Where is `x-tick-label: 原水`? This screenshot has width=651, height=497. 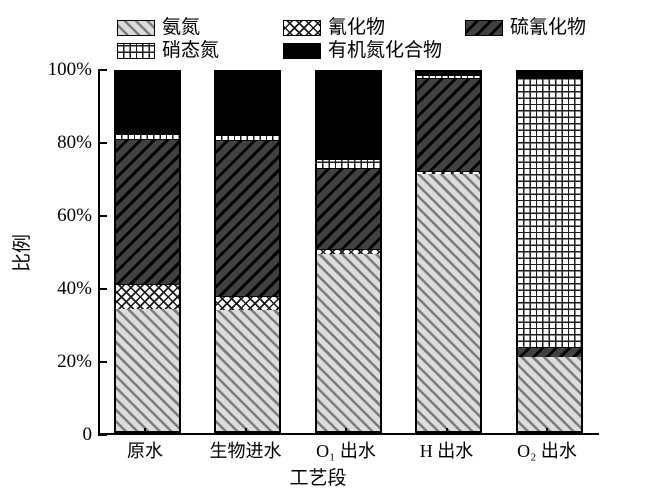 x-tick-label: 原水 is located at coordinates (145, 451).